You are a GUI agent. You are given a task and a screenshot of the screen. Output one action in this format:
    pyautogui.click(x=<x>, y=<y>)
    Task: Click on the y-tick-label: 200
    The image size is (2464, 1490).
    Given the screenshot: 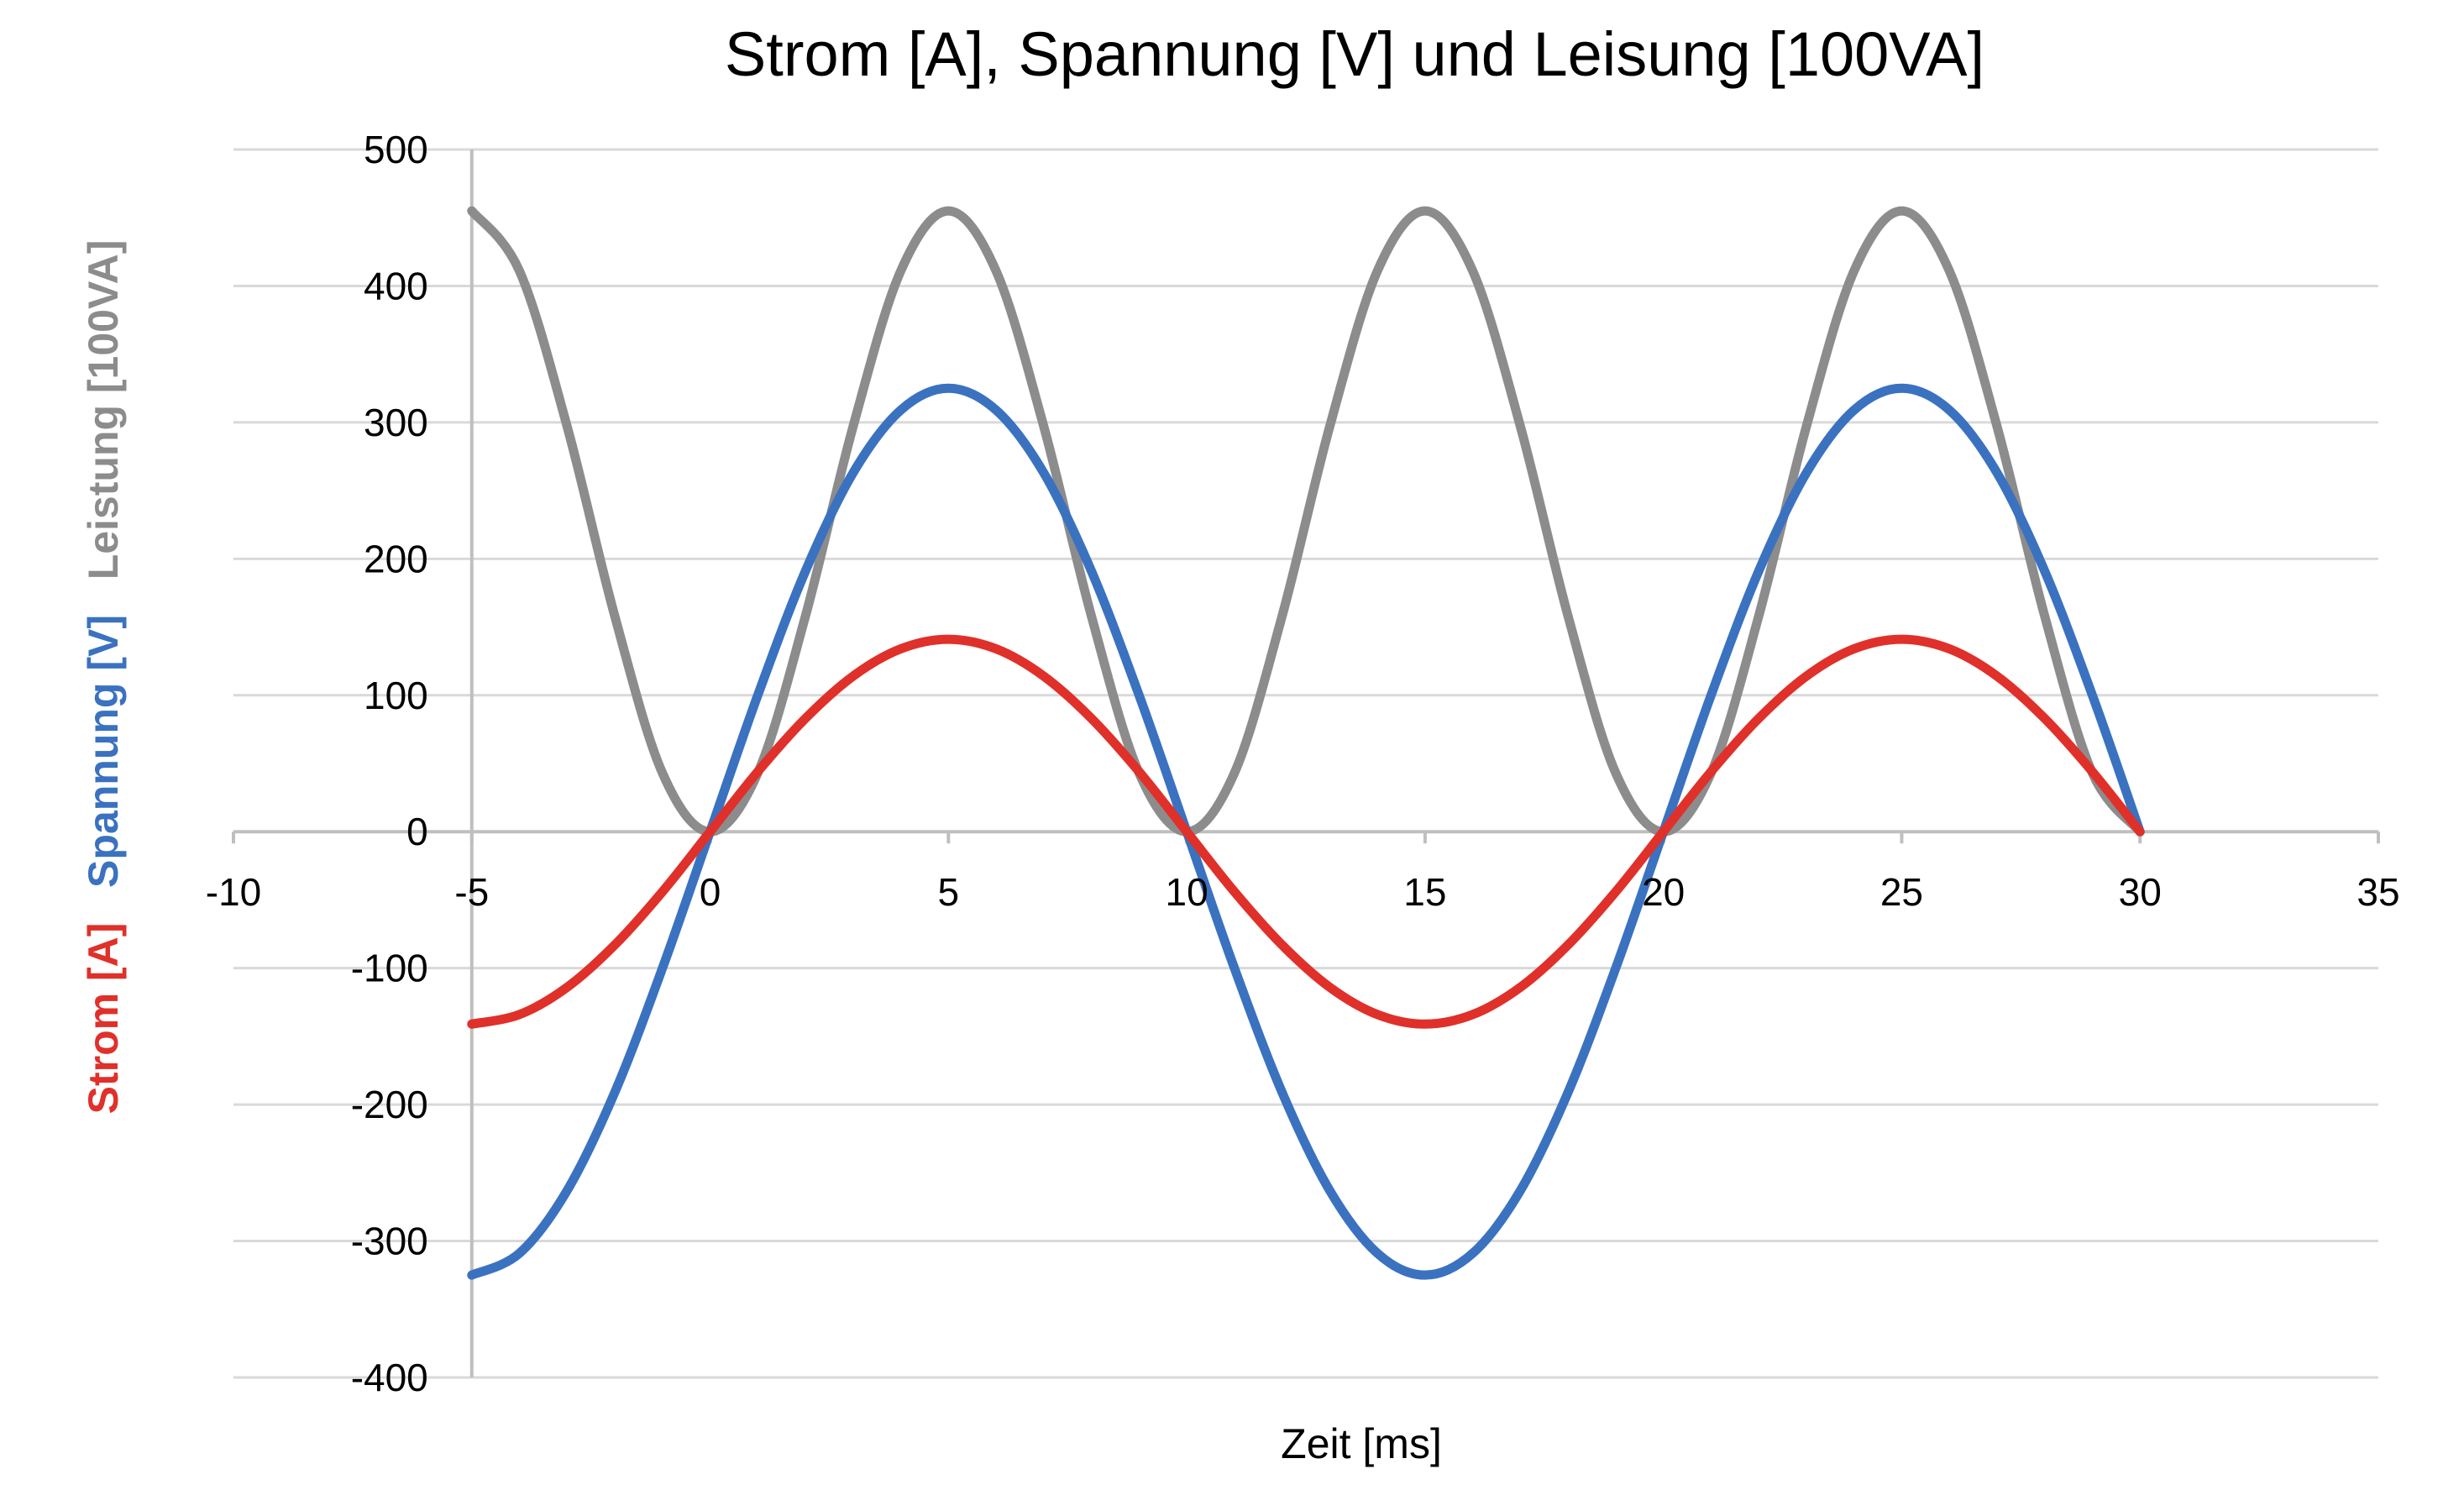 What is the action you would take?
    pyautogui.click(x=396, y=558)
    